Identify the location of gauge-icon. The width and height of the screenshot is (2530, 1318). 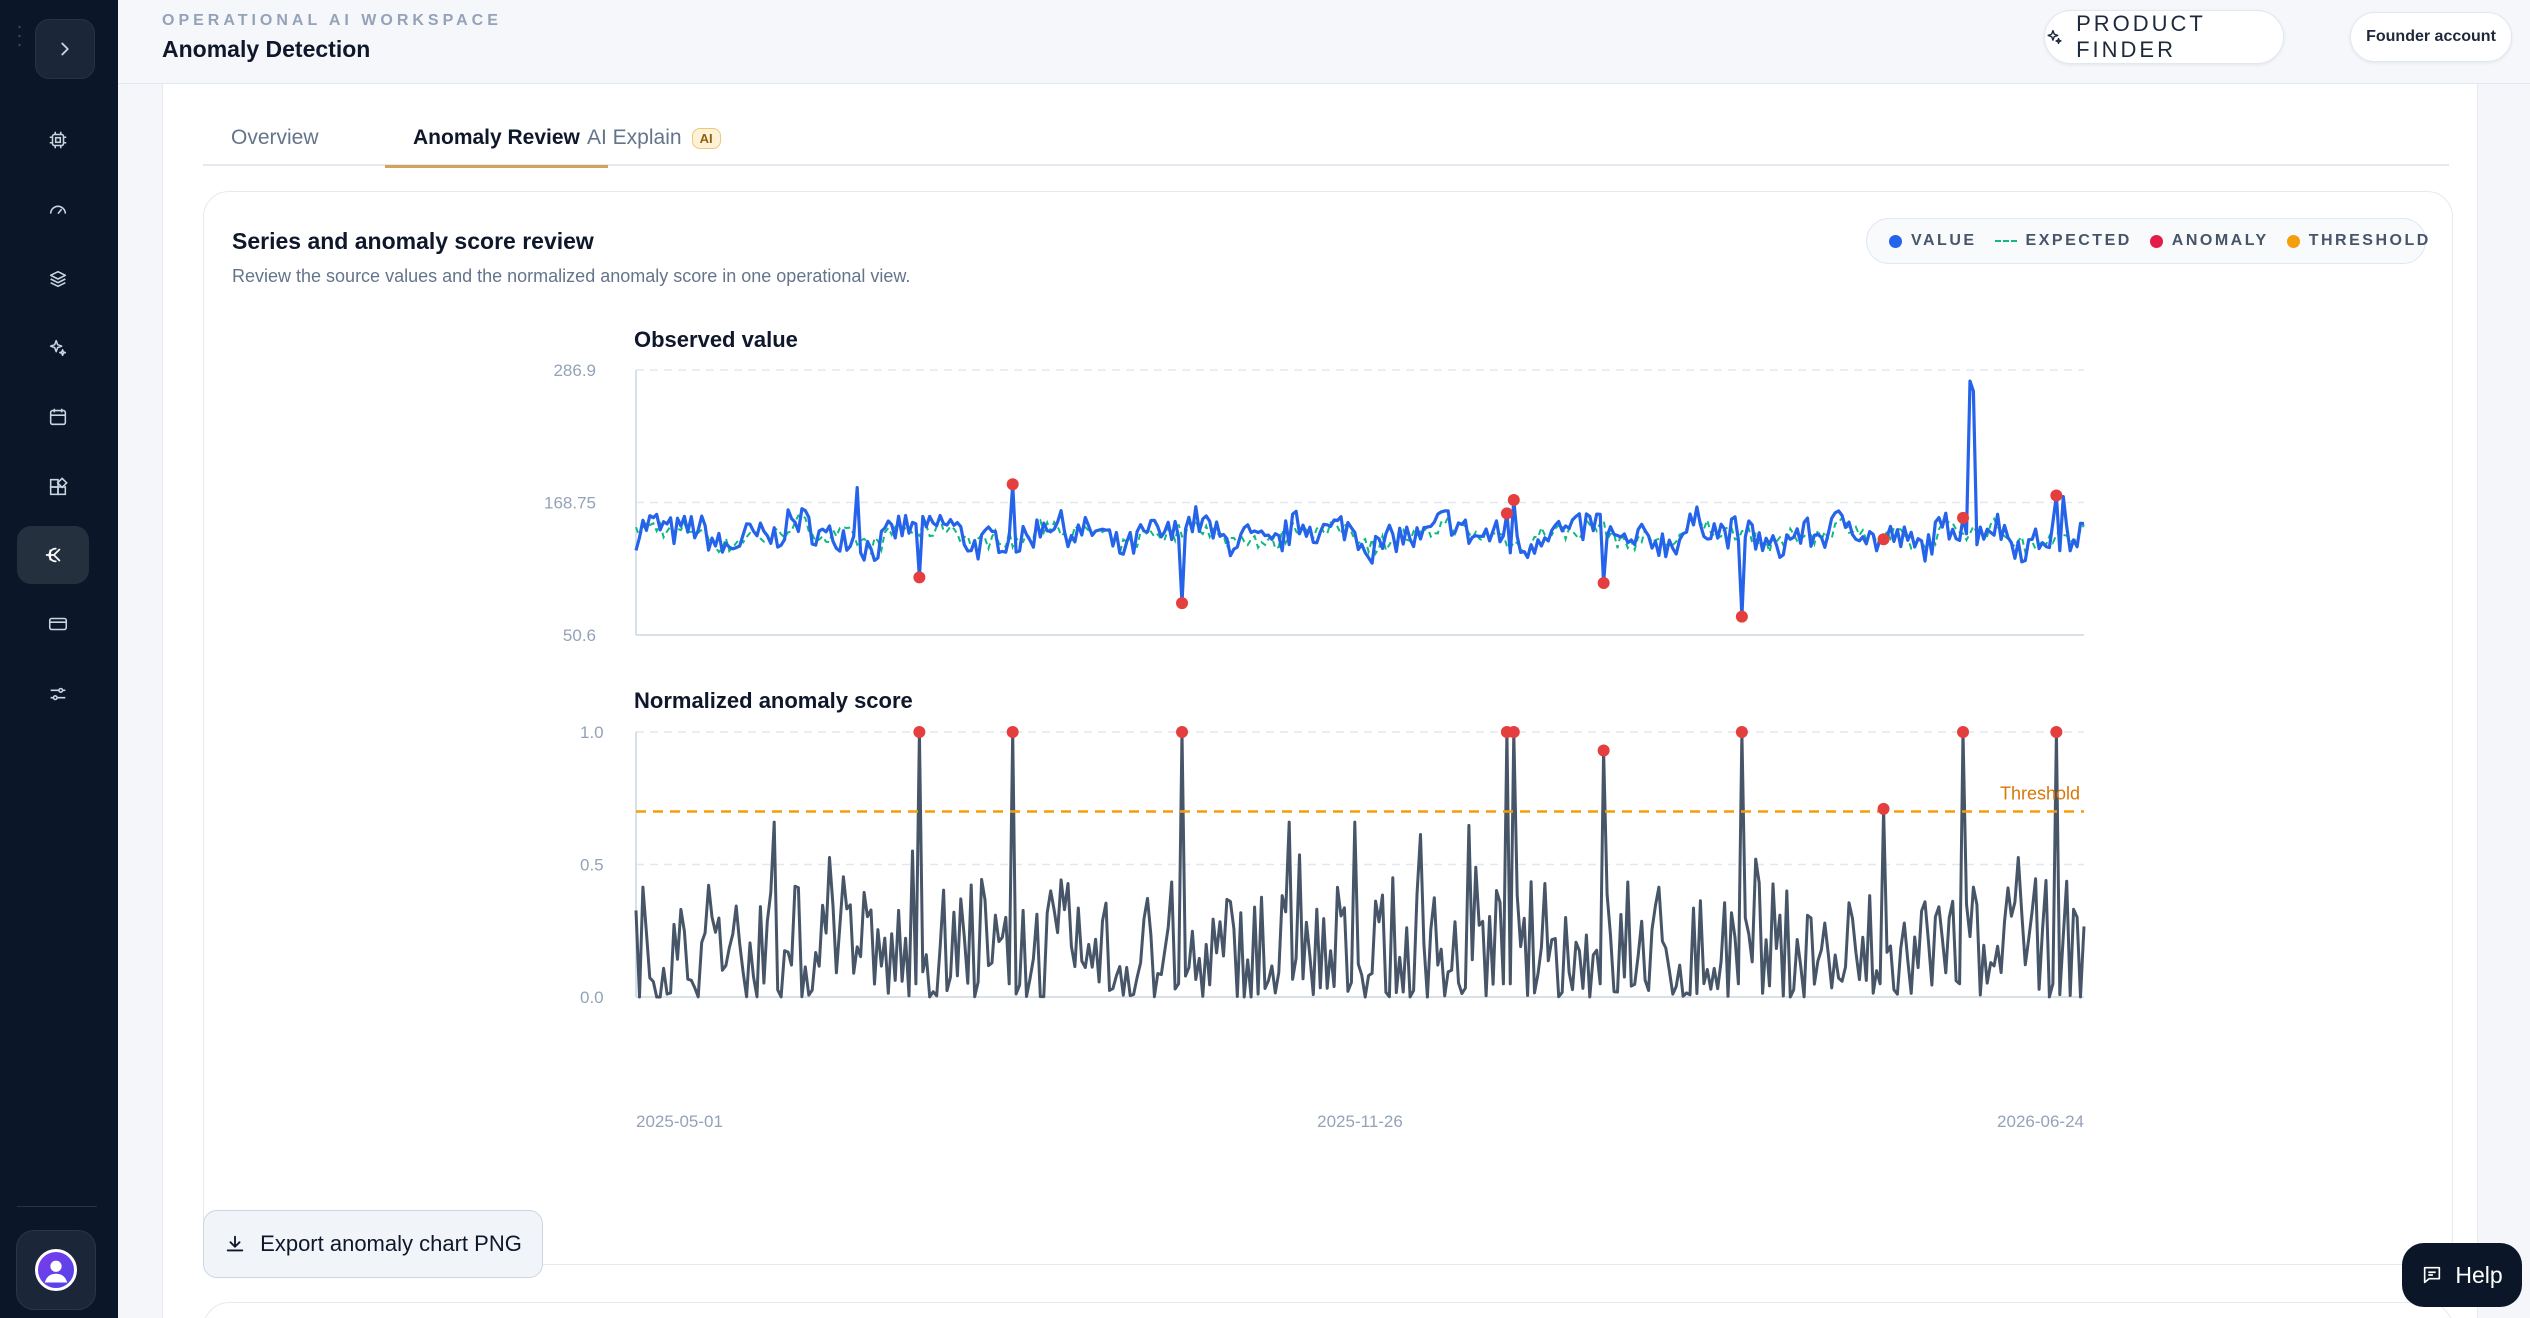
(58, 210).